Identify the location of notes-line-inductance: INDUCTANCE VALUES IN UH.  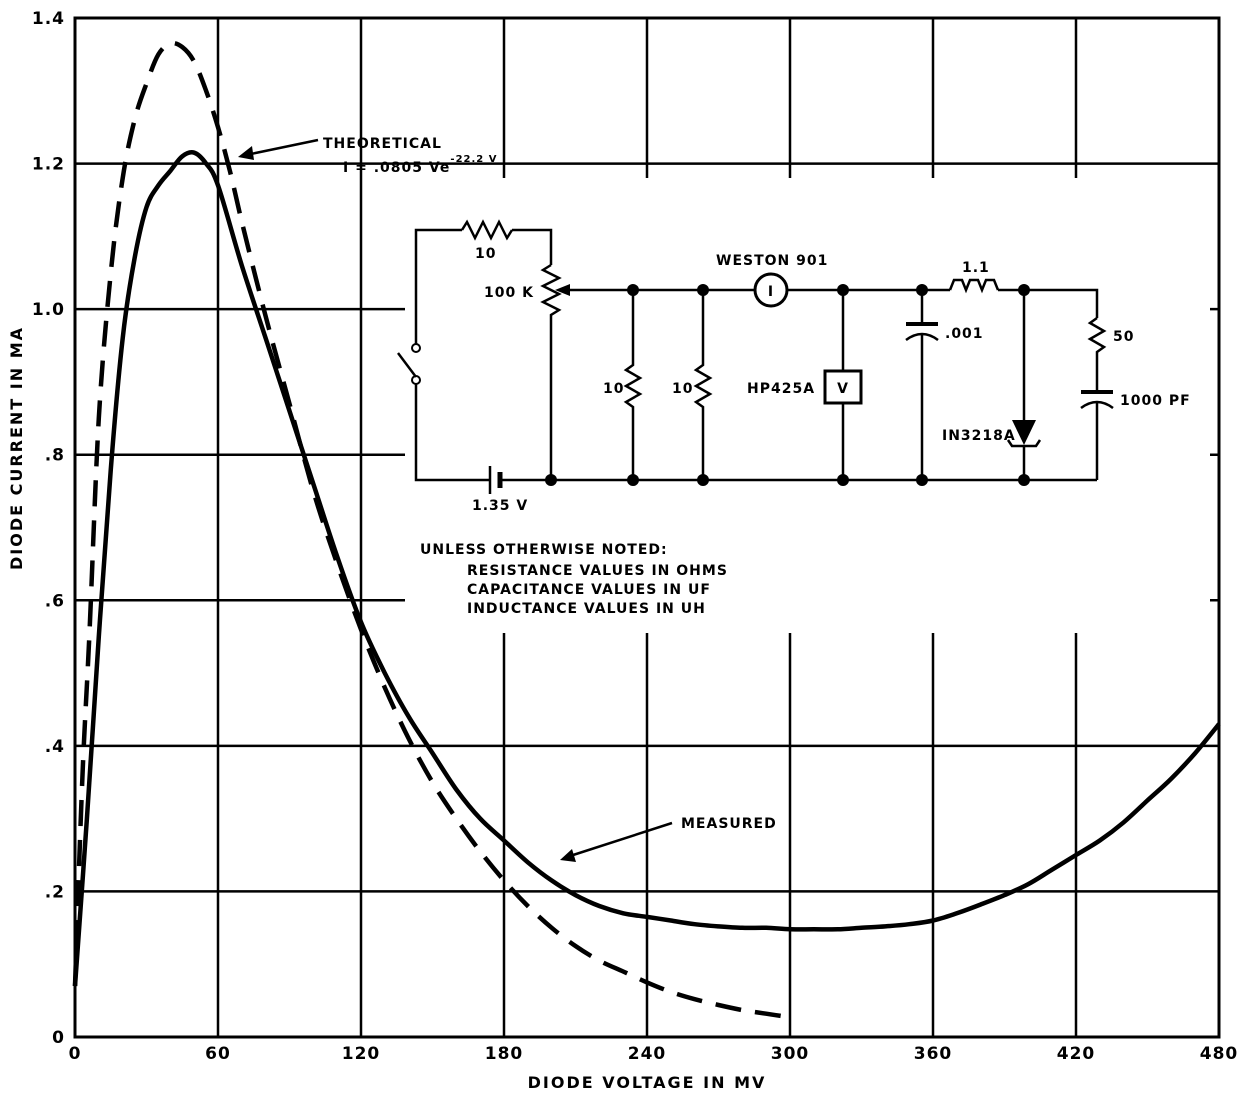
(586, 609).